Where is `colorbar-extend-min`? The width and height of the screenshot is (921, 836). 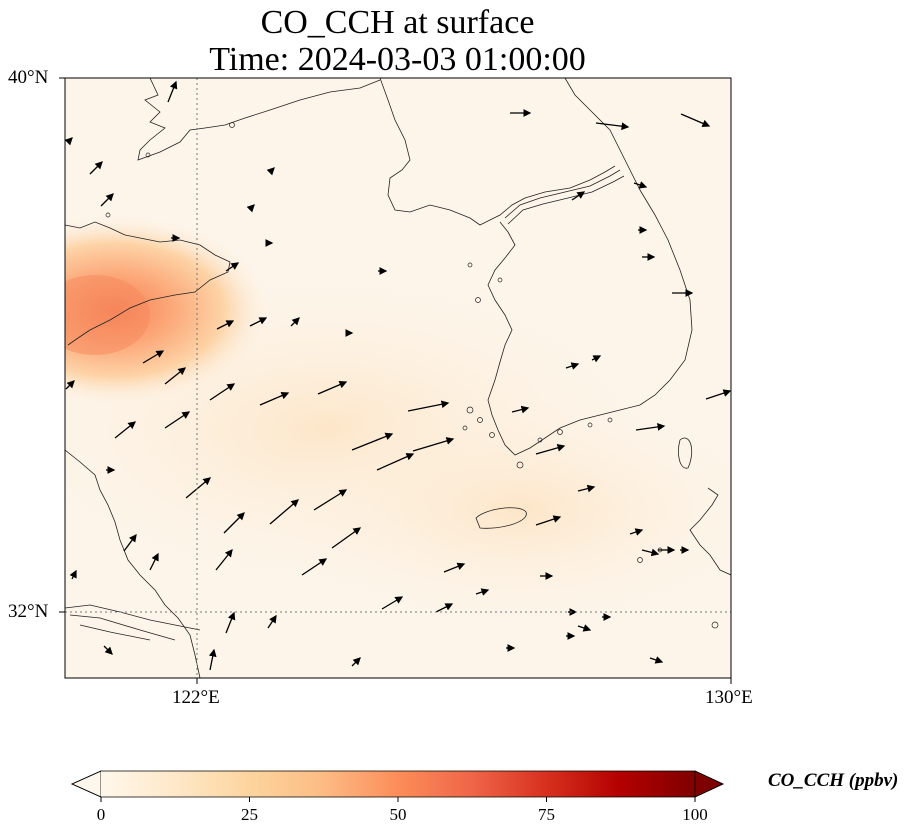
colorbar-extend-min is located at coordinates (86, 784).